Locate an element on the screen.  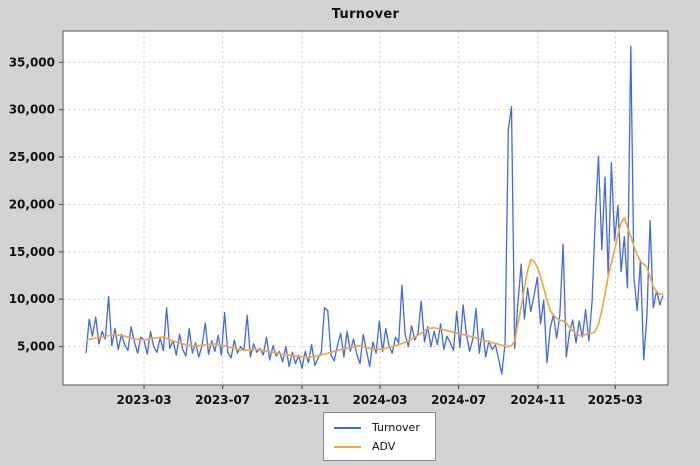
y-tick-label: 15,000 is located at coordinates (32, 252).